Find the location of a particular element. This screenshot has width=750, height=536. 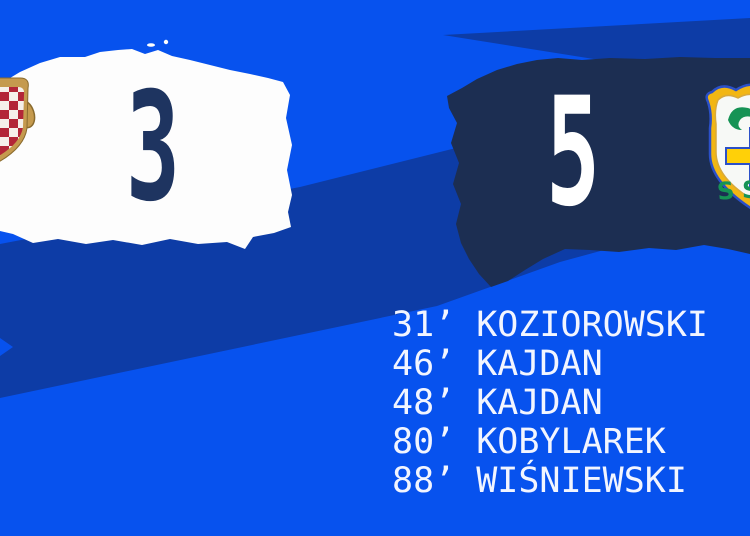

top-right-stripe is located at coordinates (596, 39).